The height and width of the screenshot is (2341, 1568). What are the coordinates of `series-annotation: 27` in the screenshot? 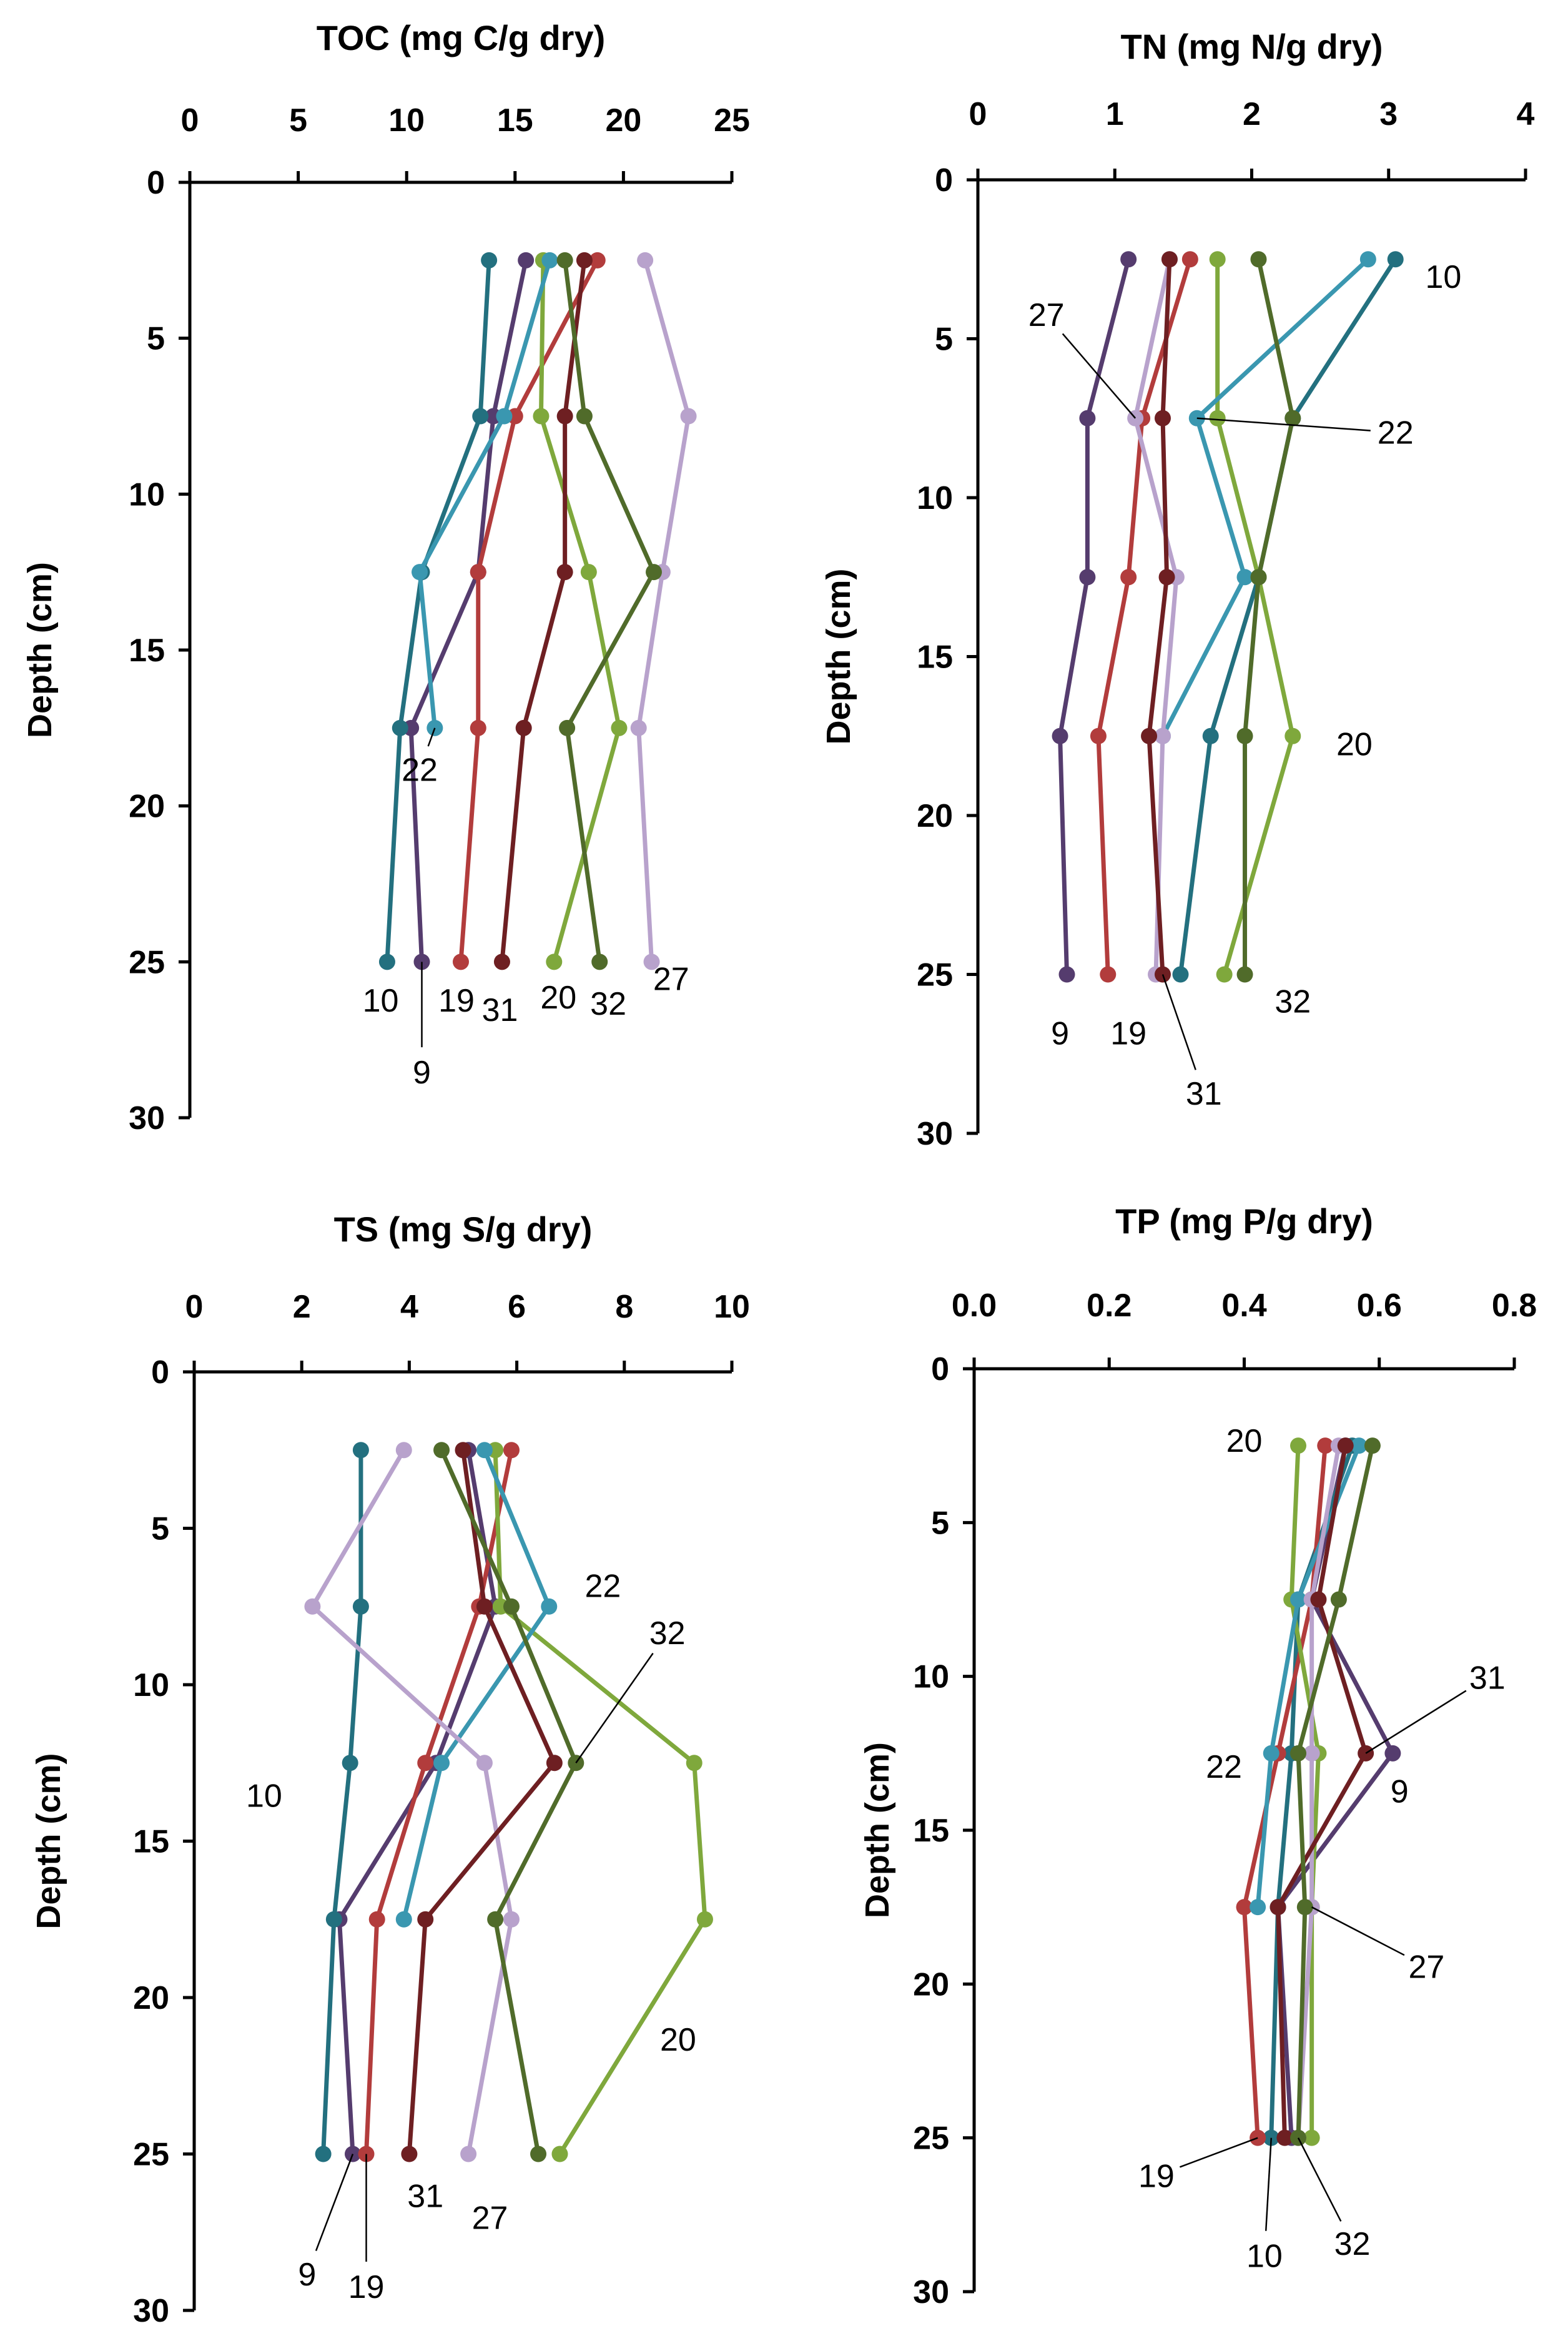 It's located at (671, 979).